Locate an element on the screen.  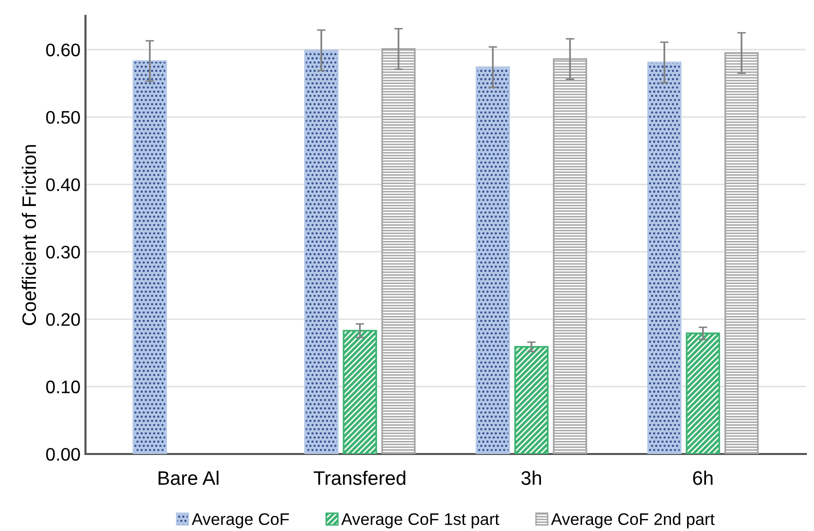
x-tick-label: Bare Al is located at coordinates (188, 477).